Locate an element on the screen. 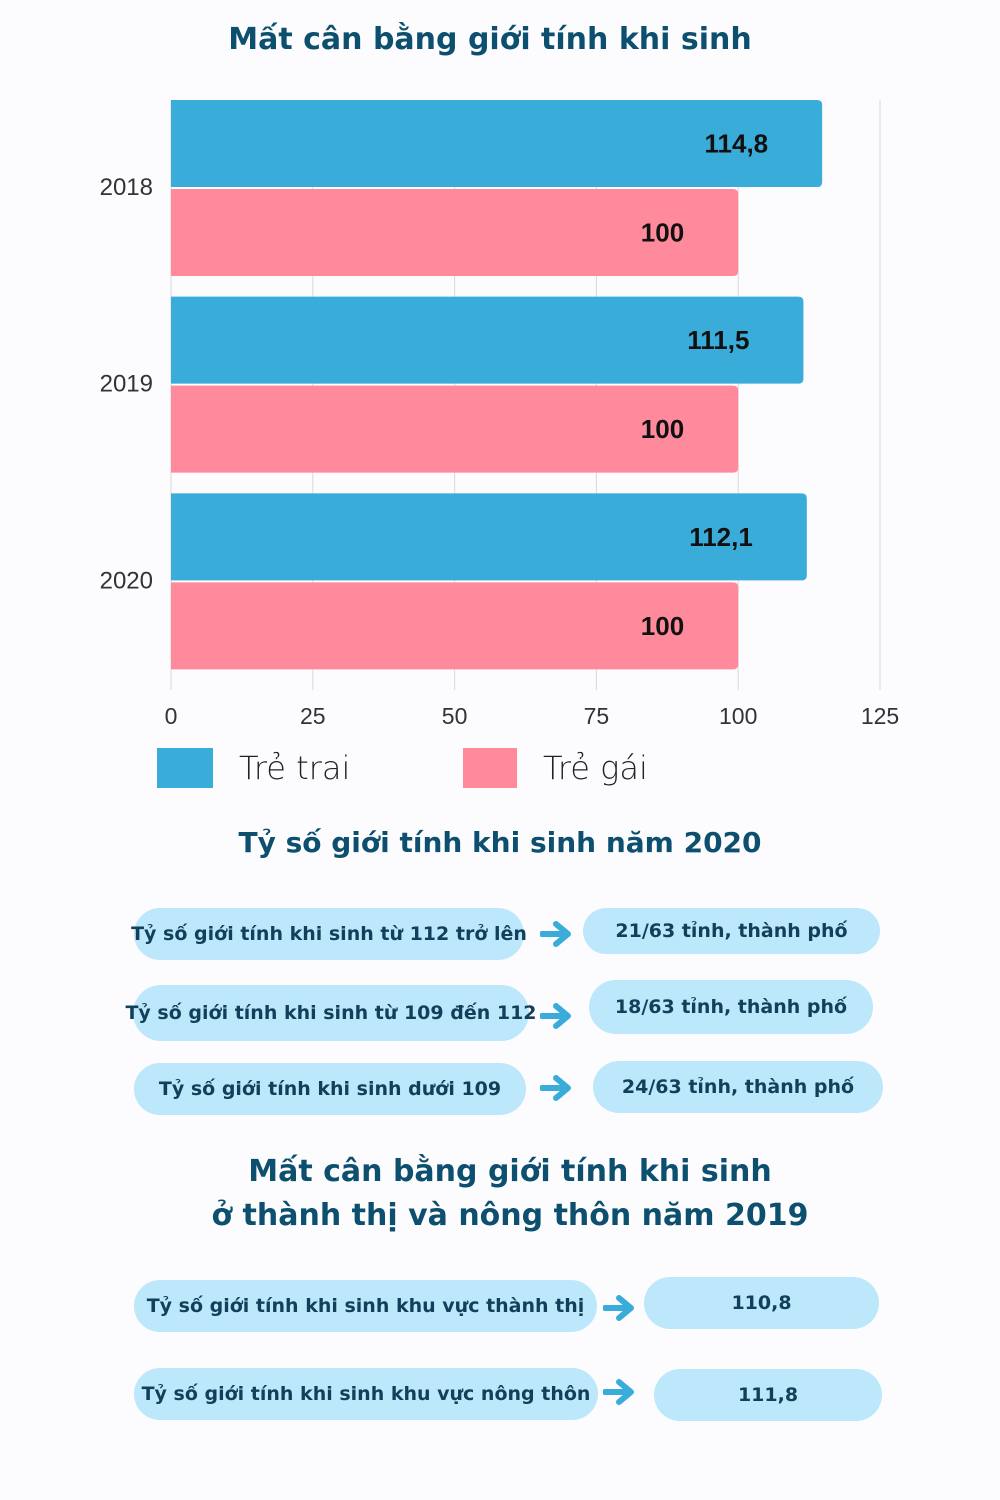 Image resolution: width=1000 pixels, height=1500 pixels. legend-swatch-boys is located at coordinates (185, 768).